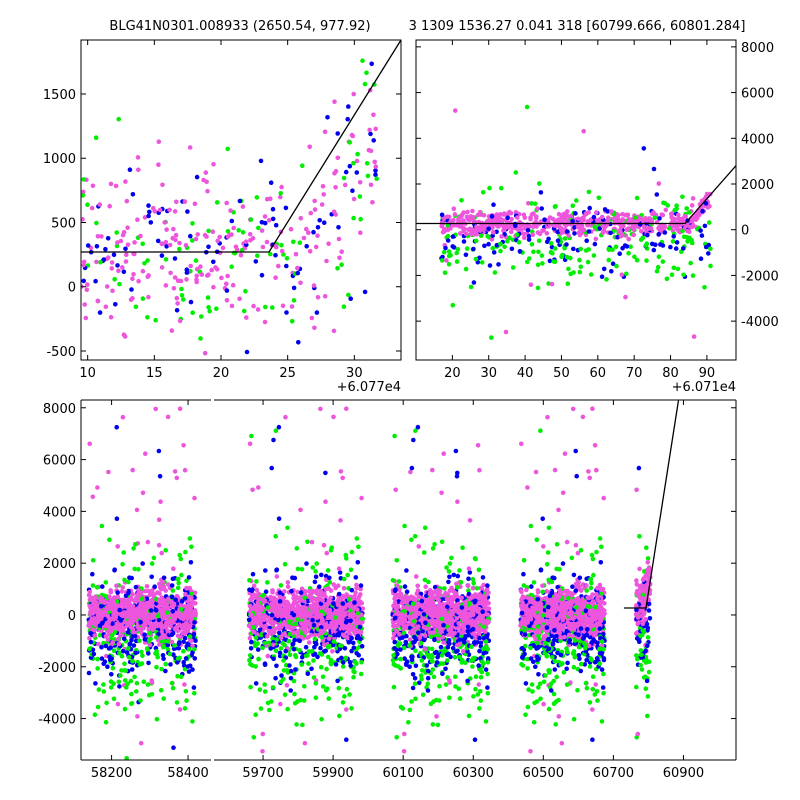  What do you see at coordinates (757, 48) in the screenshot?
I see `season-ytick-label: 8000` at bounding box center [757, 48].